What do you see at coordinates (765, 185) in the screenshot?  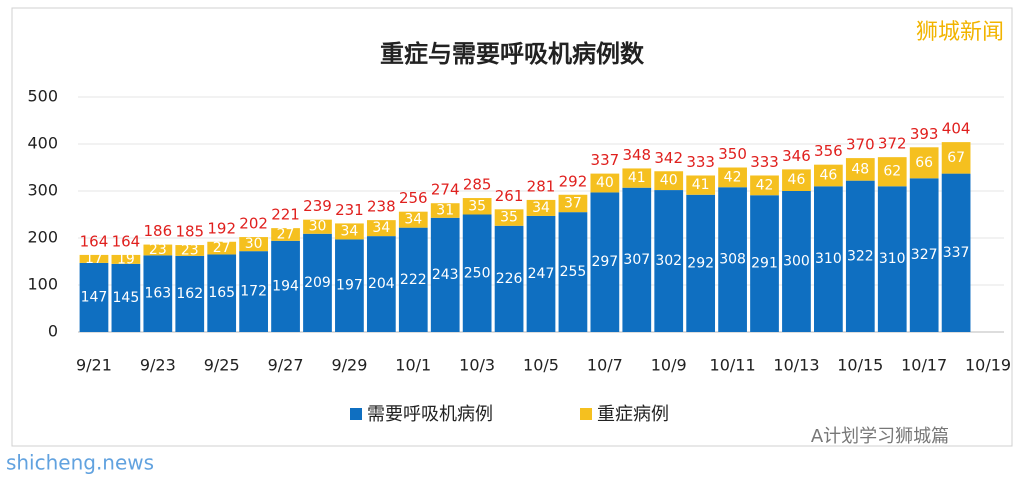 I see `value-label: 42` at bounding box center [765, 185].